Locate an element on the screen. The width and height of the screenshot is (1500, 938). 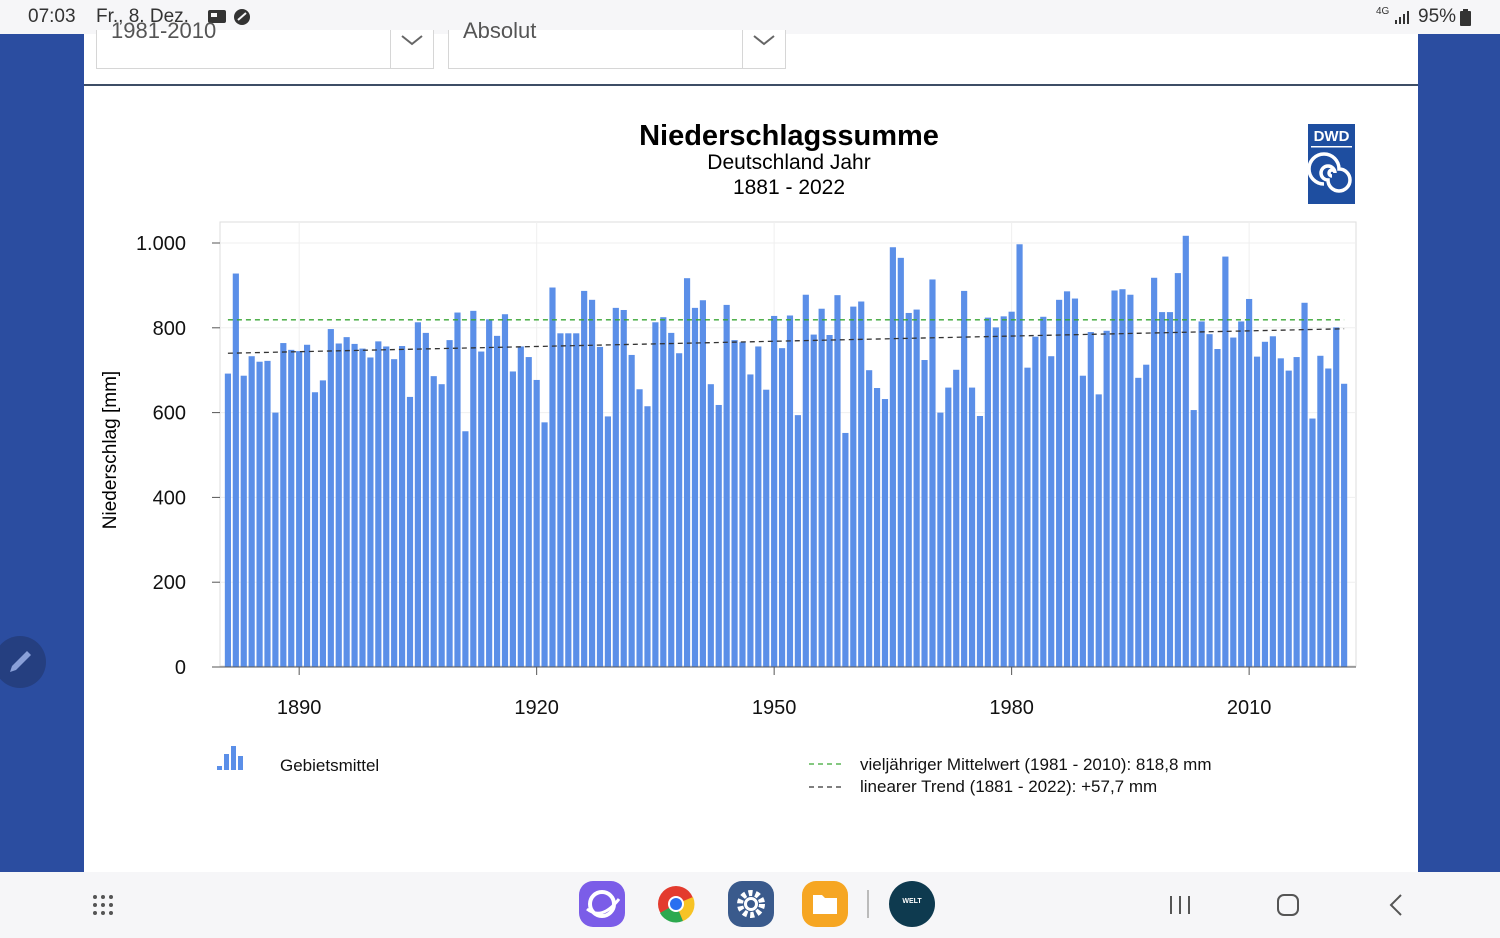
bar-1985 is located at coordinates (1051, 511).